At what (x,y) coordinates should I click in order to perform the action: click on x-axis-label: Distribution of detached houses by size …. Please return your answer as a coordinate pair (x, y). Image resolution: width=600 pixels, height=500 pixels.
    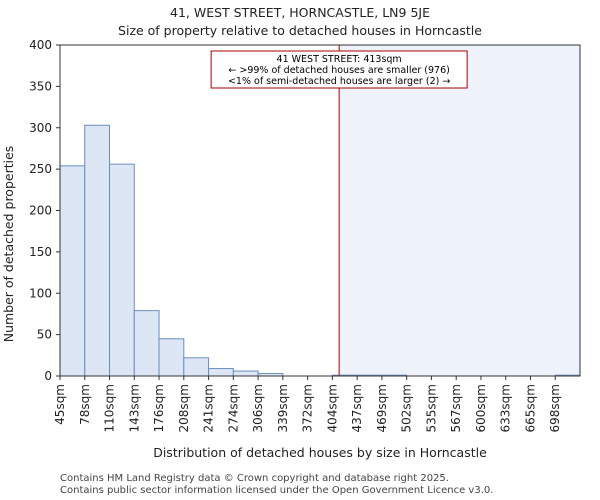
    Looking at the image, I should click on (320, 452).